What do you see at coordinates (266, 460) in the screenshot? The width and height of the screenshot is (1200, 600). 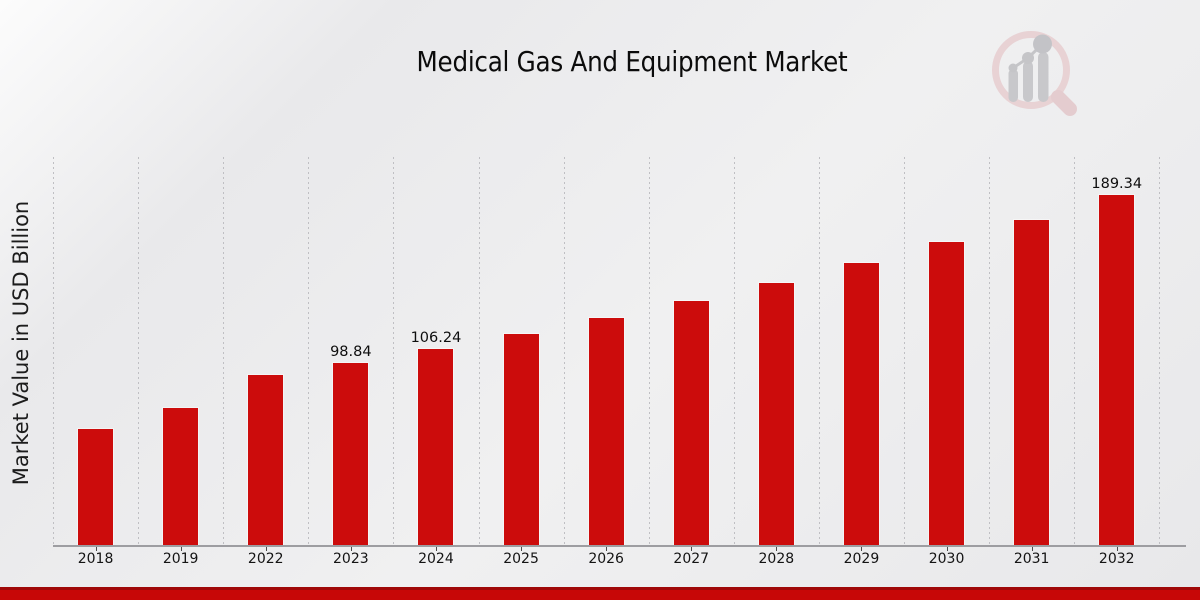 I see `bar-2022` at bounding box center [266, 460].